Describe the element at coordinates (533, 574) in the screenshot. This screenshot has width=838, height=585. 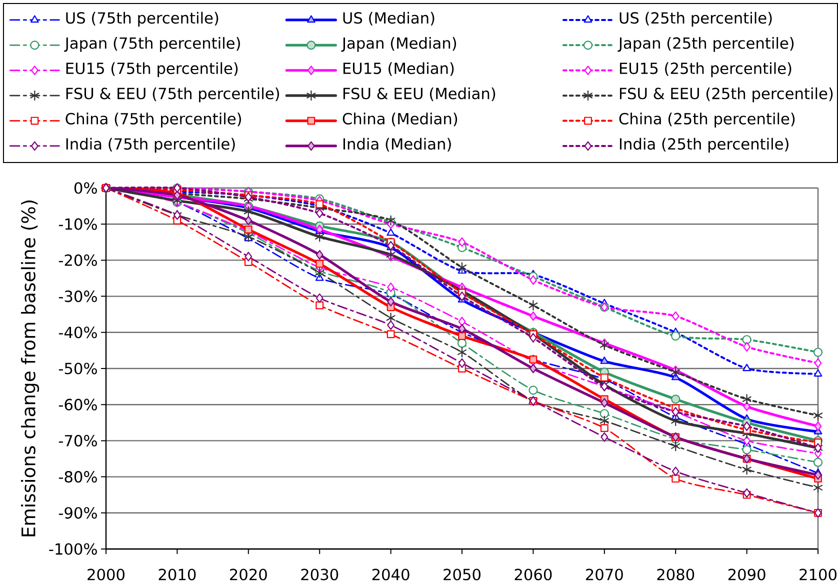
I see `x-tick-label: 2060` at that location.